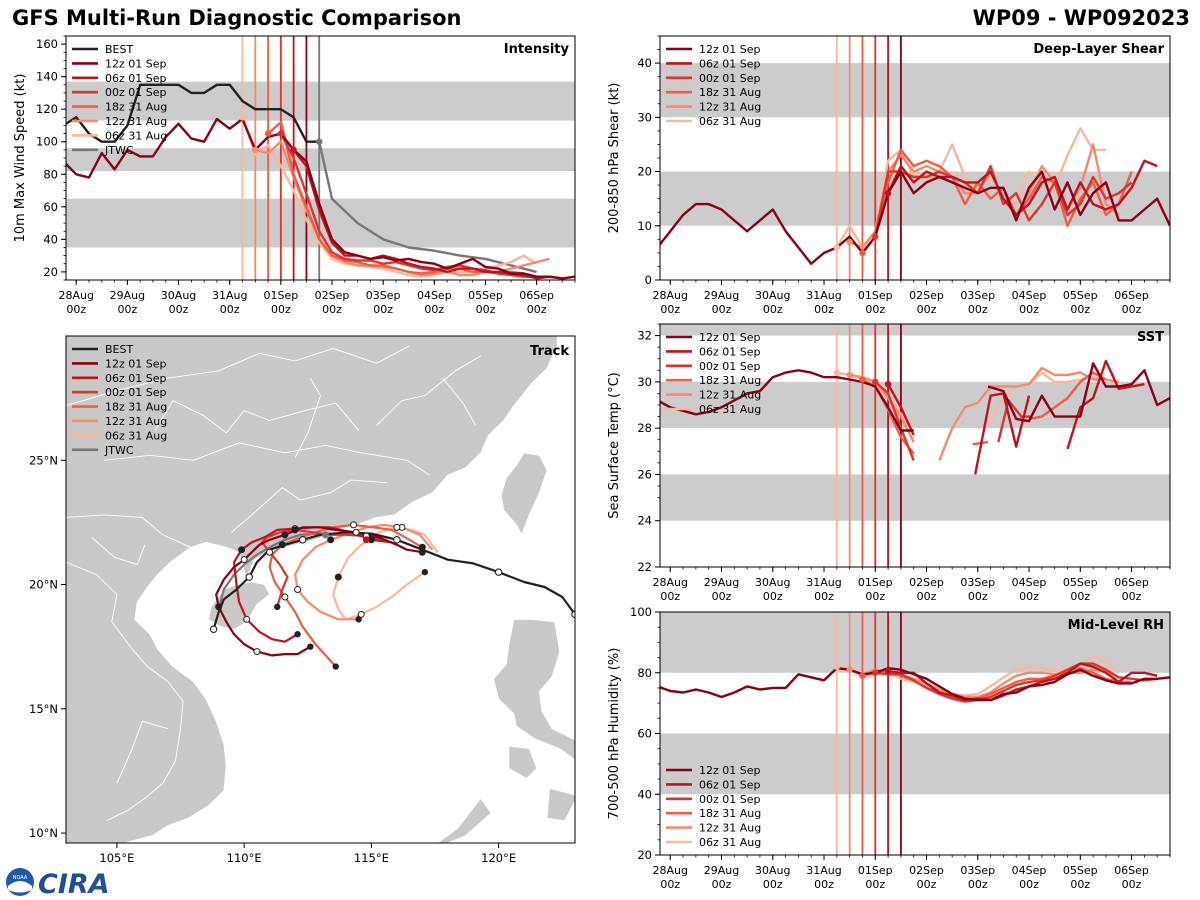  I want to click on rh-init-marker-06z-01-sep, so click(888, 671).